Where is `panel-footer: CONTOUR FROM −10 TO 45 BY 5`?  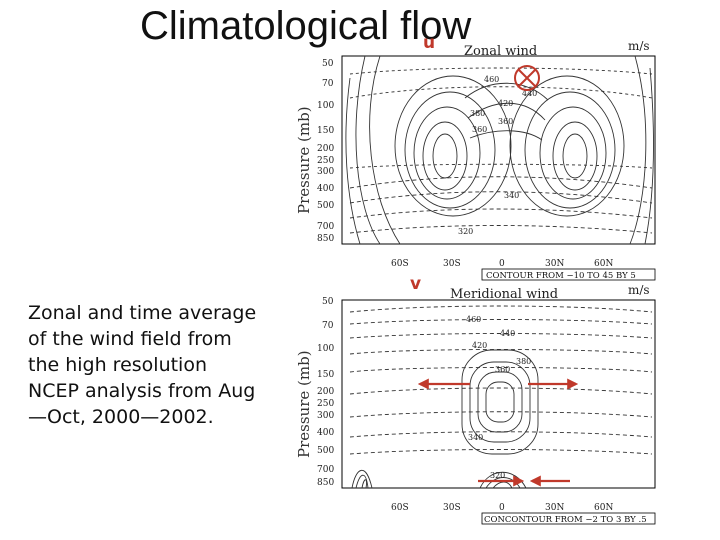
panel-footer: CONTOUR FROM −10 TO 45 BY 5 is located at coordinates (561, 276).